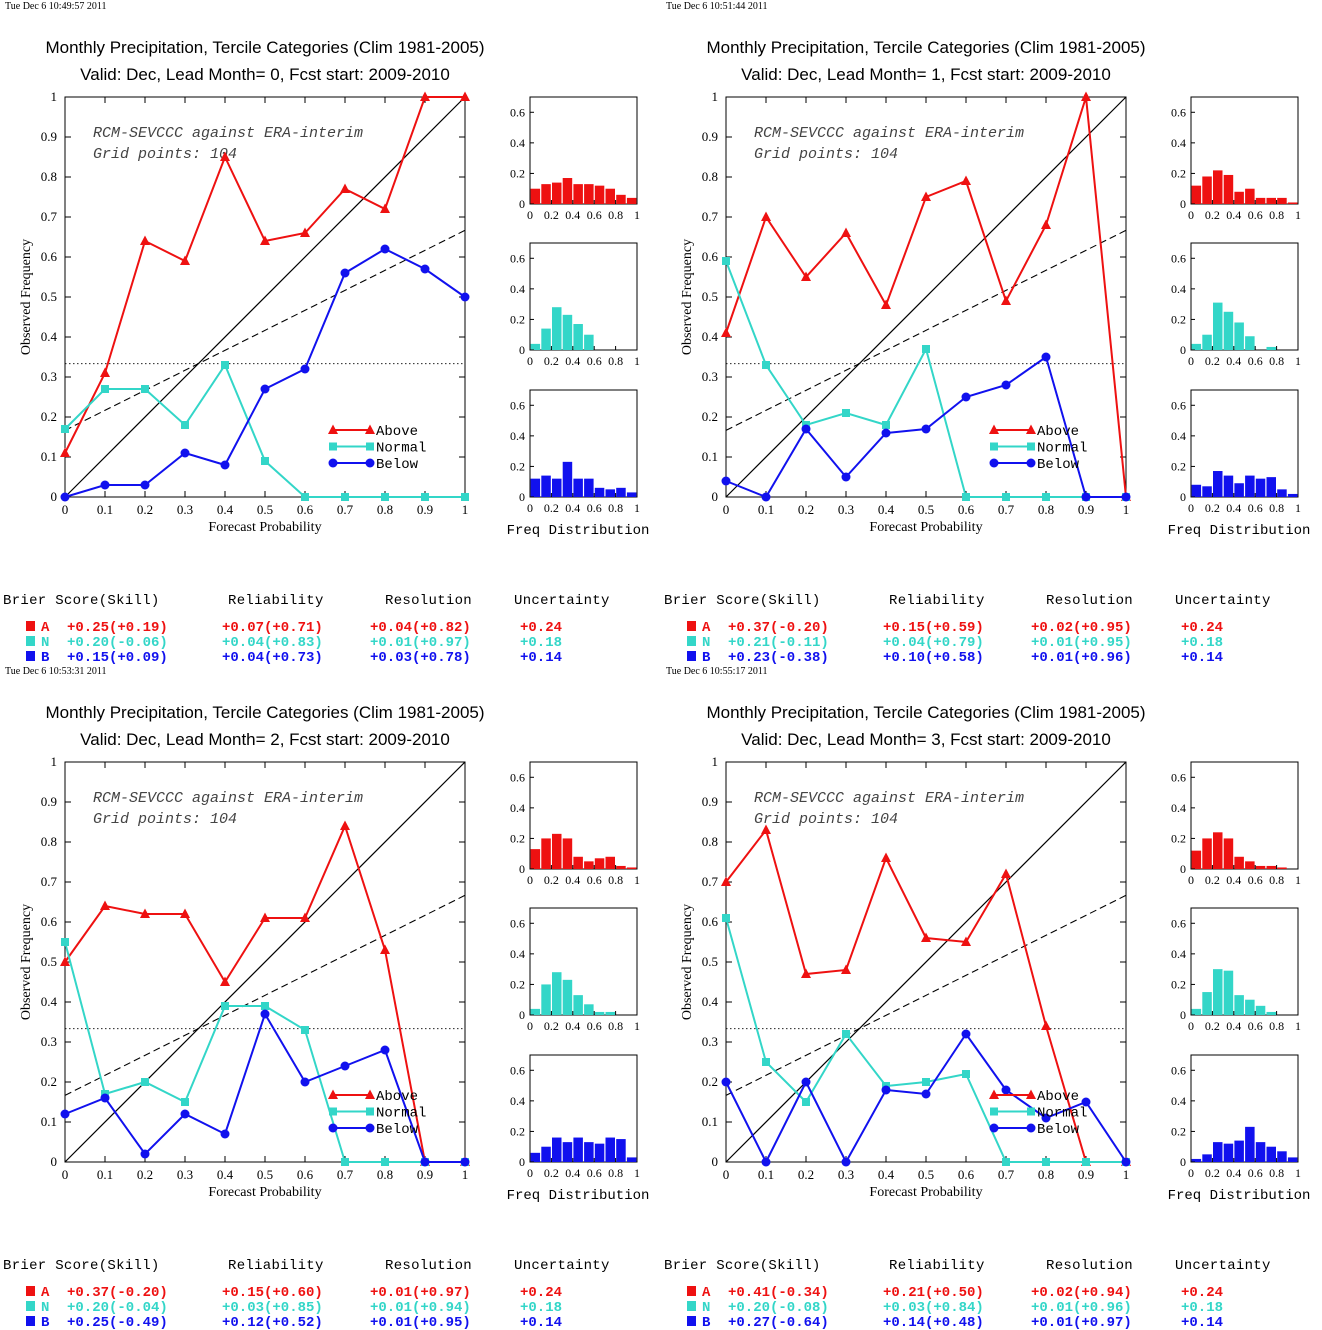 The height and width of the screenshot is (1330, 1322). Describe the element at coordinates (49, 376) in the screenshot. I see `y-tick-label: 0.3` at that location.